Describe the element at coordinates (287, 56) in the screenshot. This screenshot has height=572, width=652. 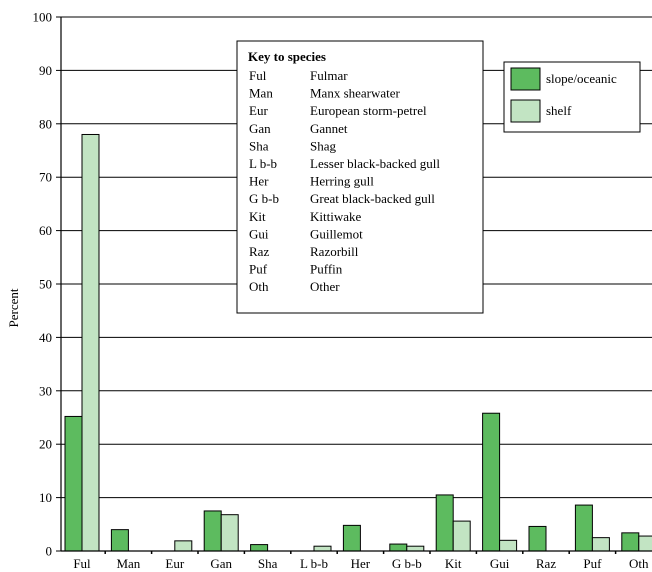
I see `species-key-title: Key to species` at that location.